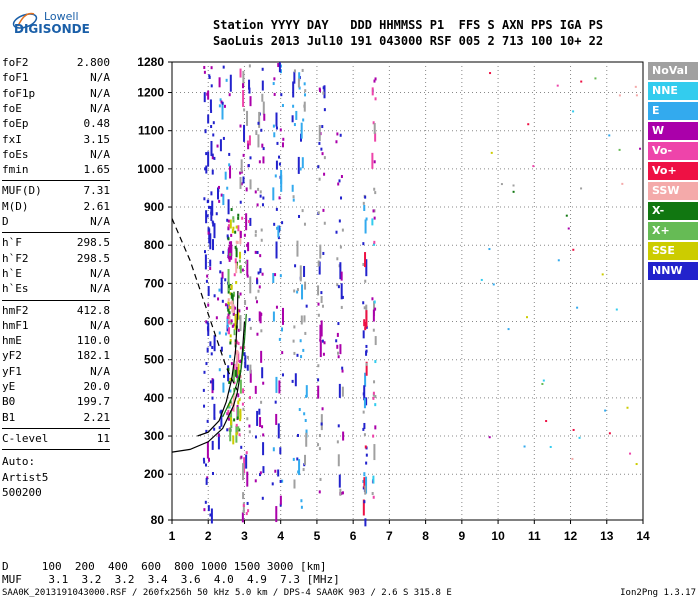 This screenshot has height=600, width=700. What do you see at coordinates (25, 438) in the screenshot?
I see `param-name: C-level` at bounding box center [25, 438].